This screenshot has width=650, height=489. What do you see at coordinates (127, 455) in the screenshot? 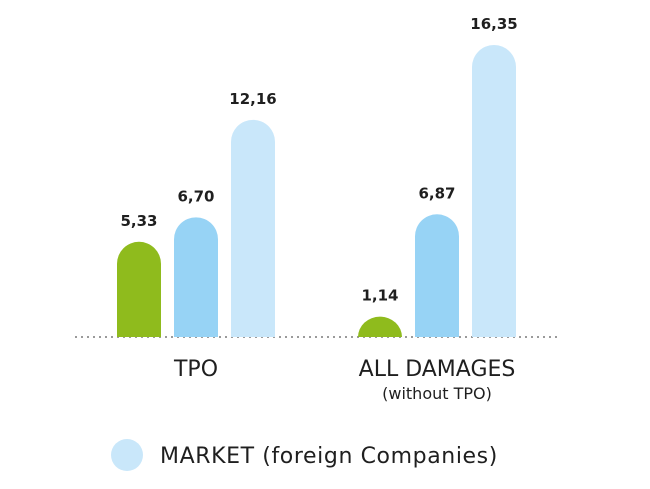
I see `legend-swatch` at bounding box center [127, 455].